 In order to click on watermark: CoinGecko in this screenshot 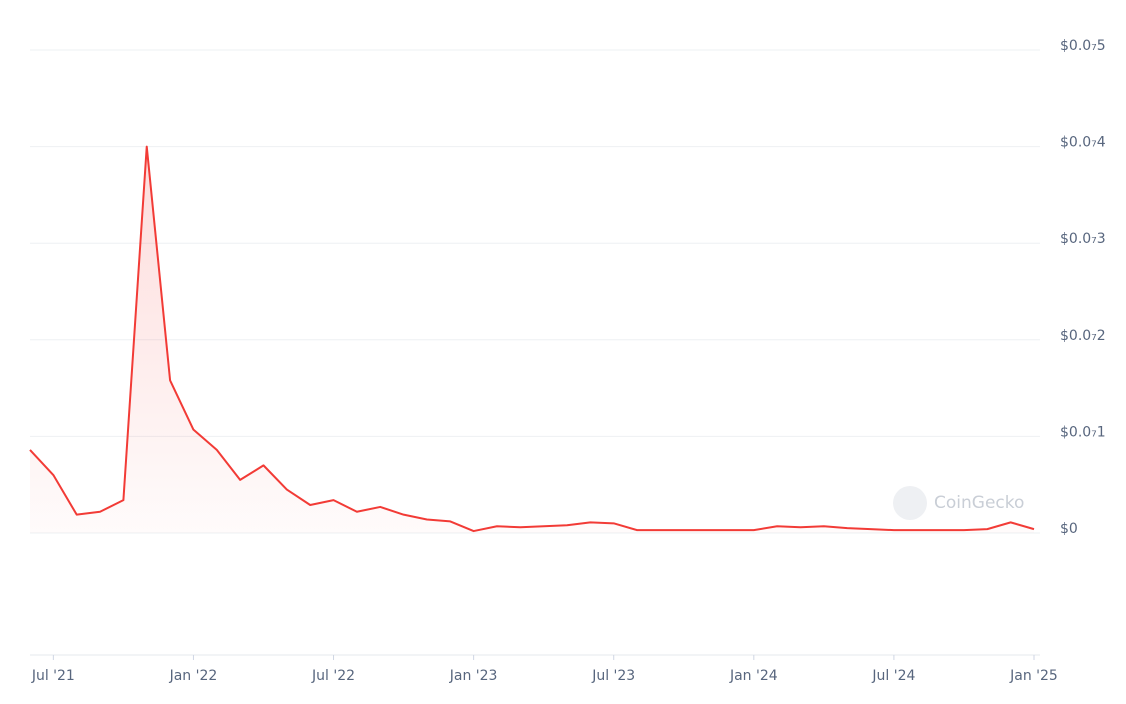, I will do `click(979, 503)`.